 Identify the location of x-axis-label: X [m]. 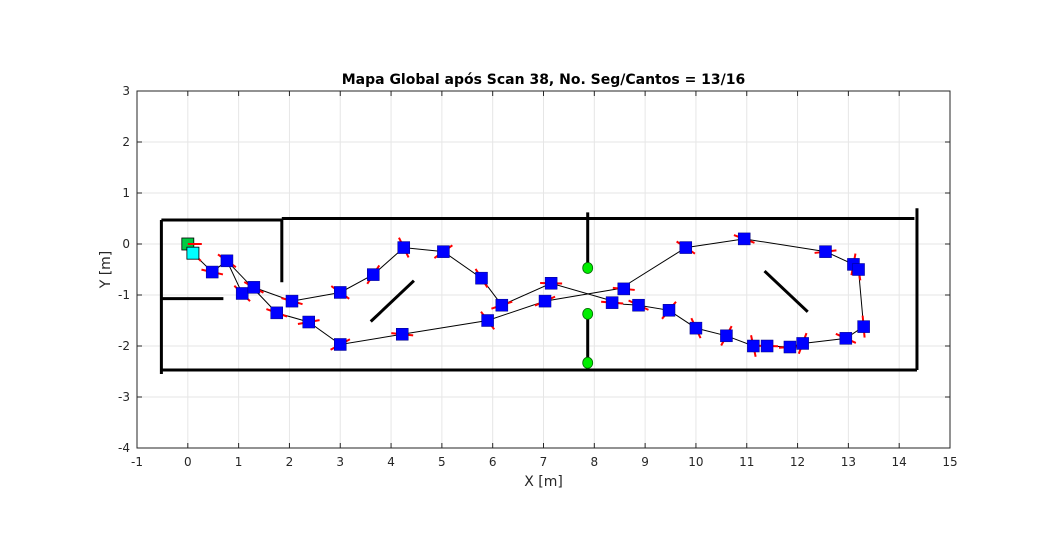
(543, 482).